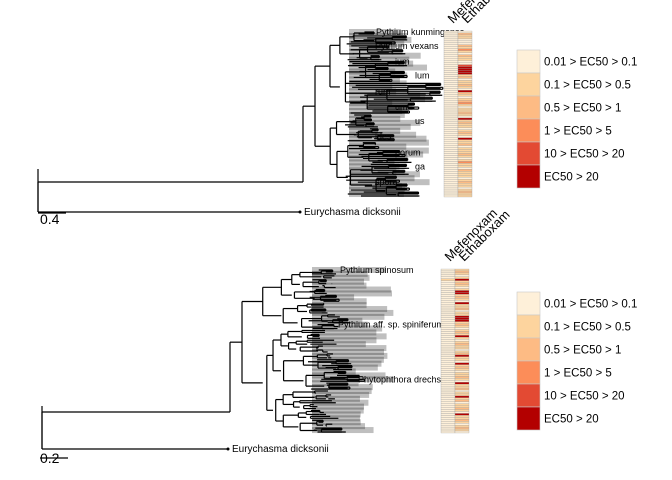 Image resolution: width=672 pixels, height=480 pixels. What do you see at coordinates (420, 121) in the screenshot?
I see `tip-label: us` at bounding box center [420, 121].